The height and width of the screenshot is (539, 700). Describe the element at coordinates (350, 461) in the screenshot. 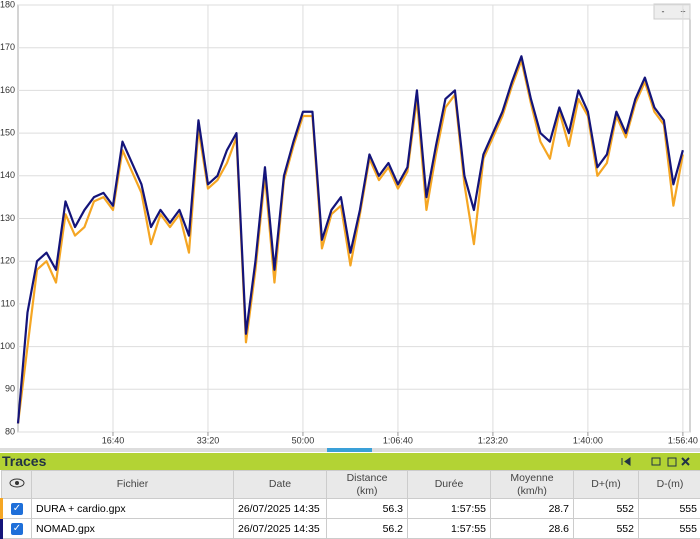

I see `panel-bar: Traces` at that location.